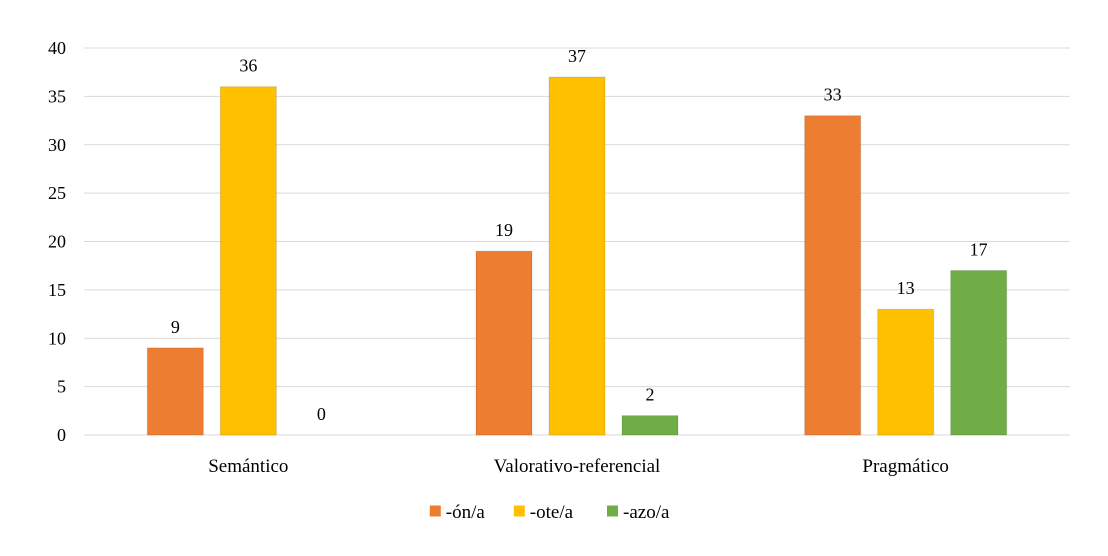 The width and height of the screenshot is (1108, 556). I want to click on data-label: 13, so click(906, 288).